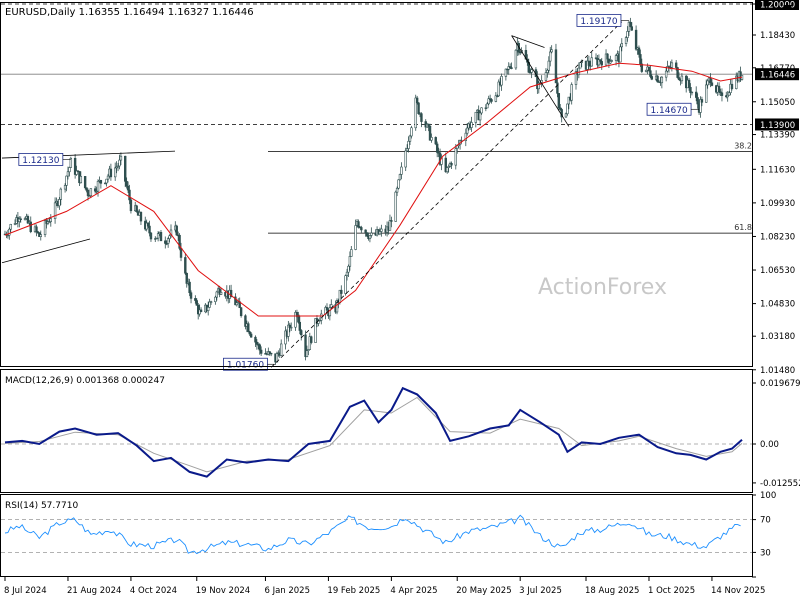 The image size is (800, 600). I want to click on price-axis-highlight-label: 1.20000, so click(777, 6).